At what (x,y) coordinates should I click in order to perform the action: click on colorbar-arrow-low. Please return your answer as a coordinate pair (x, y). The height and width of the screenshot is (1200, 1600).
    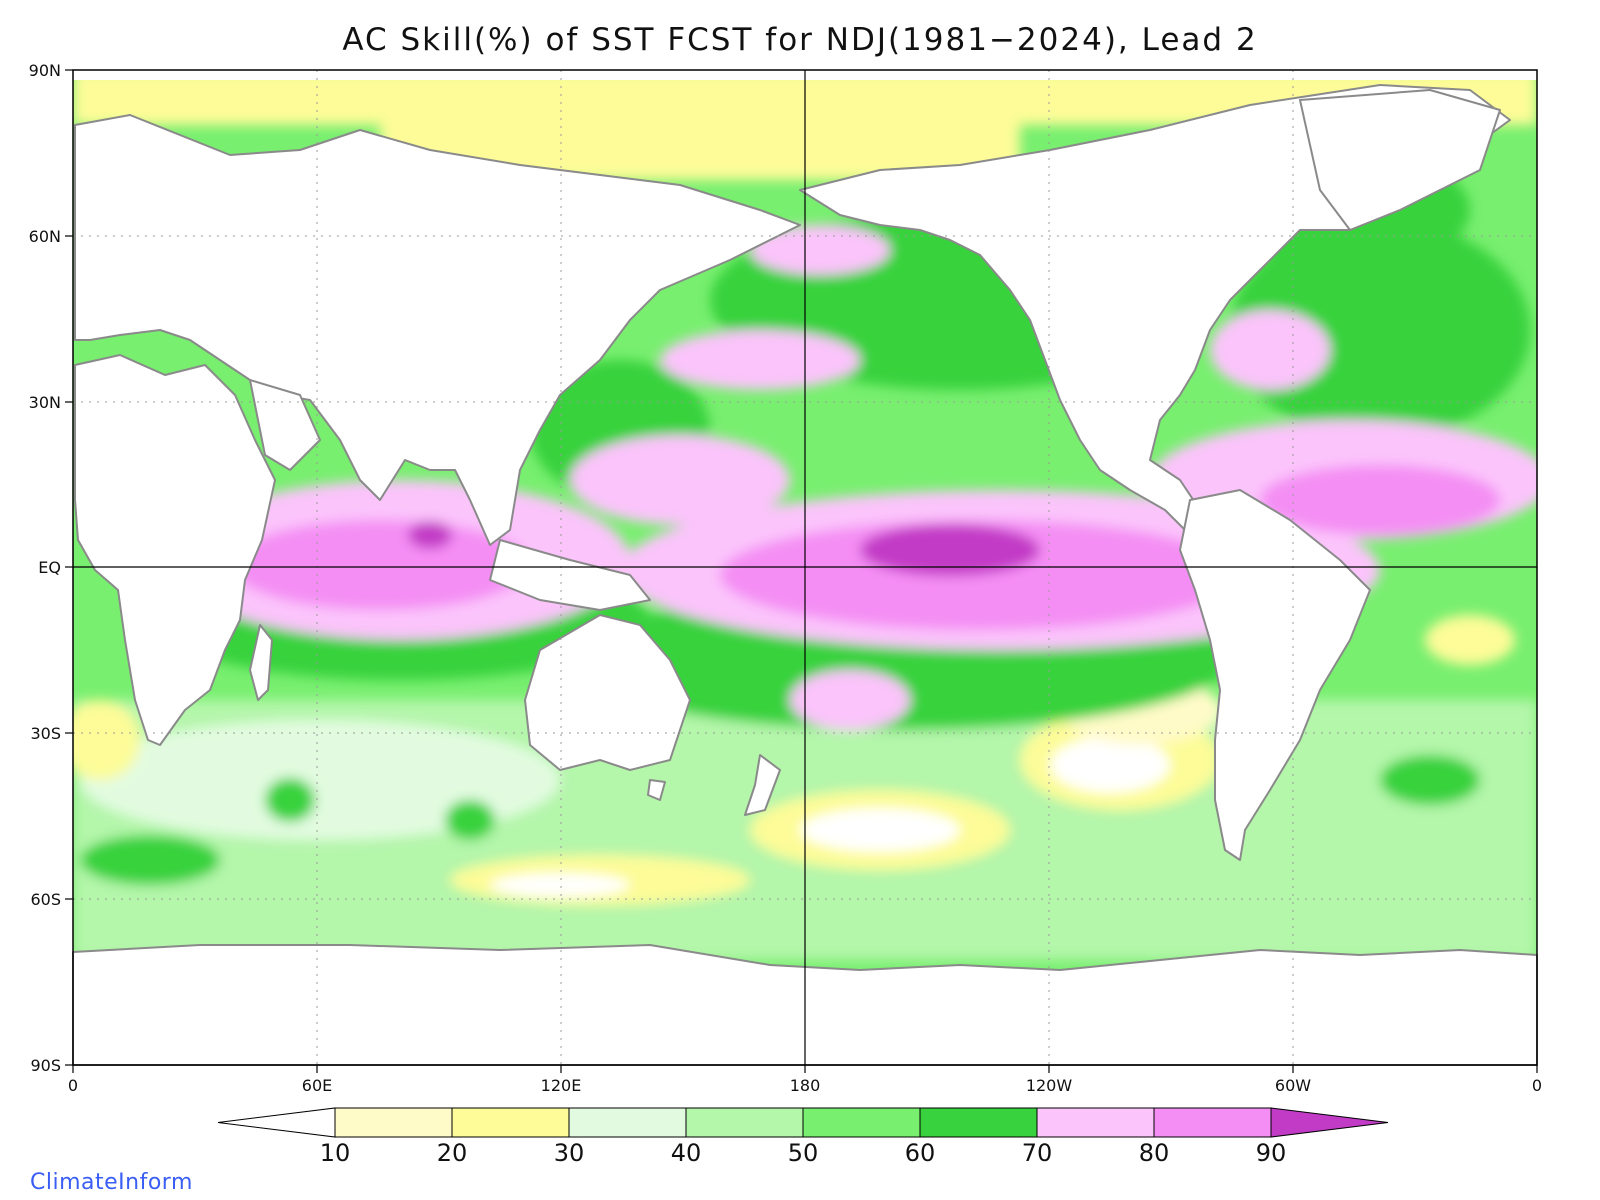
    Looking at the image, I should click on (276, 1122).